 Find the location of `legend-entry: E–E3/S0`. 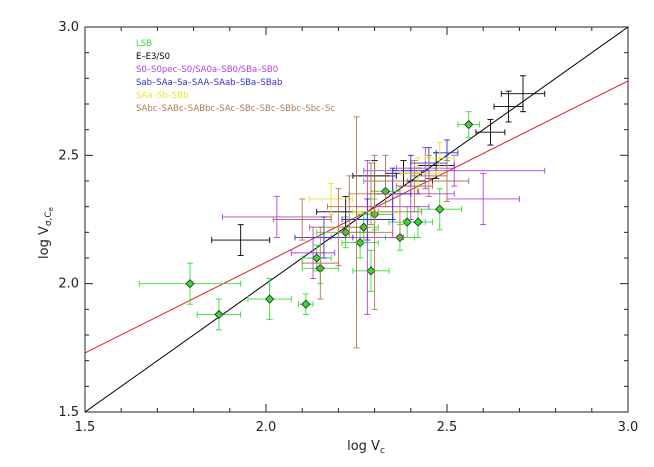

legend-entry: E–E3/S0 is located at coordinates (153, 57).